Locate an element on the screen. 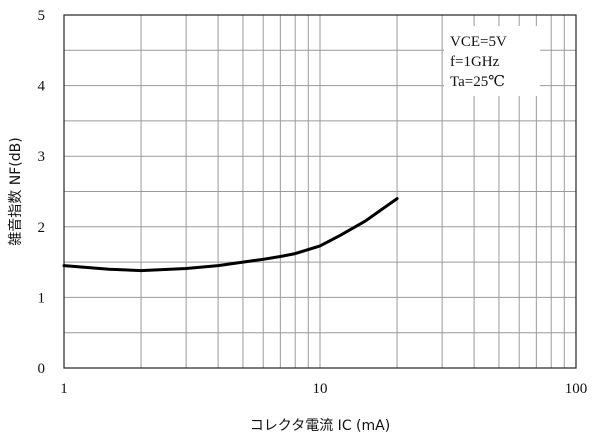 Image resolution: width=608 pixels, height=439 pixels. condition-text: Ta=25℃ is located at coordinates (477, 82).